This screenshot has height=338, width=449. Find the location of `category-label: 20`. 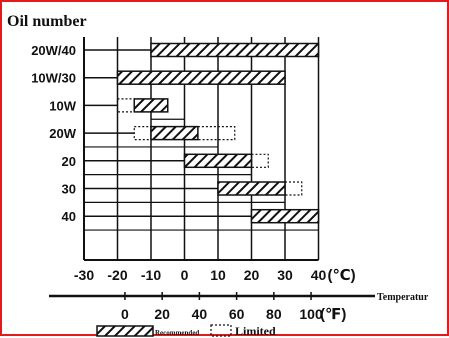

category-label: 20 is located at coordinates (69, 161).